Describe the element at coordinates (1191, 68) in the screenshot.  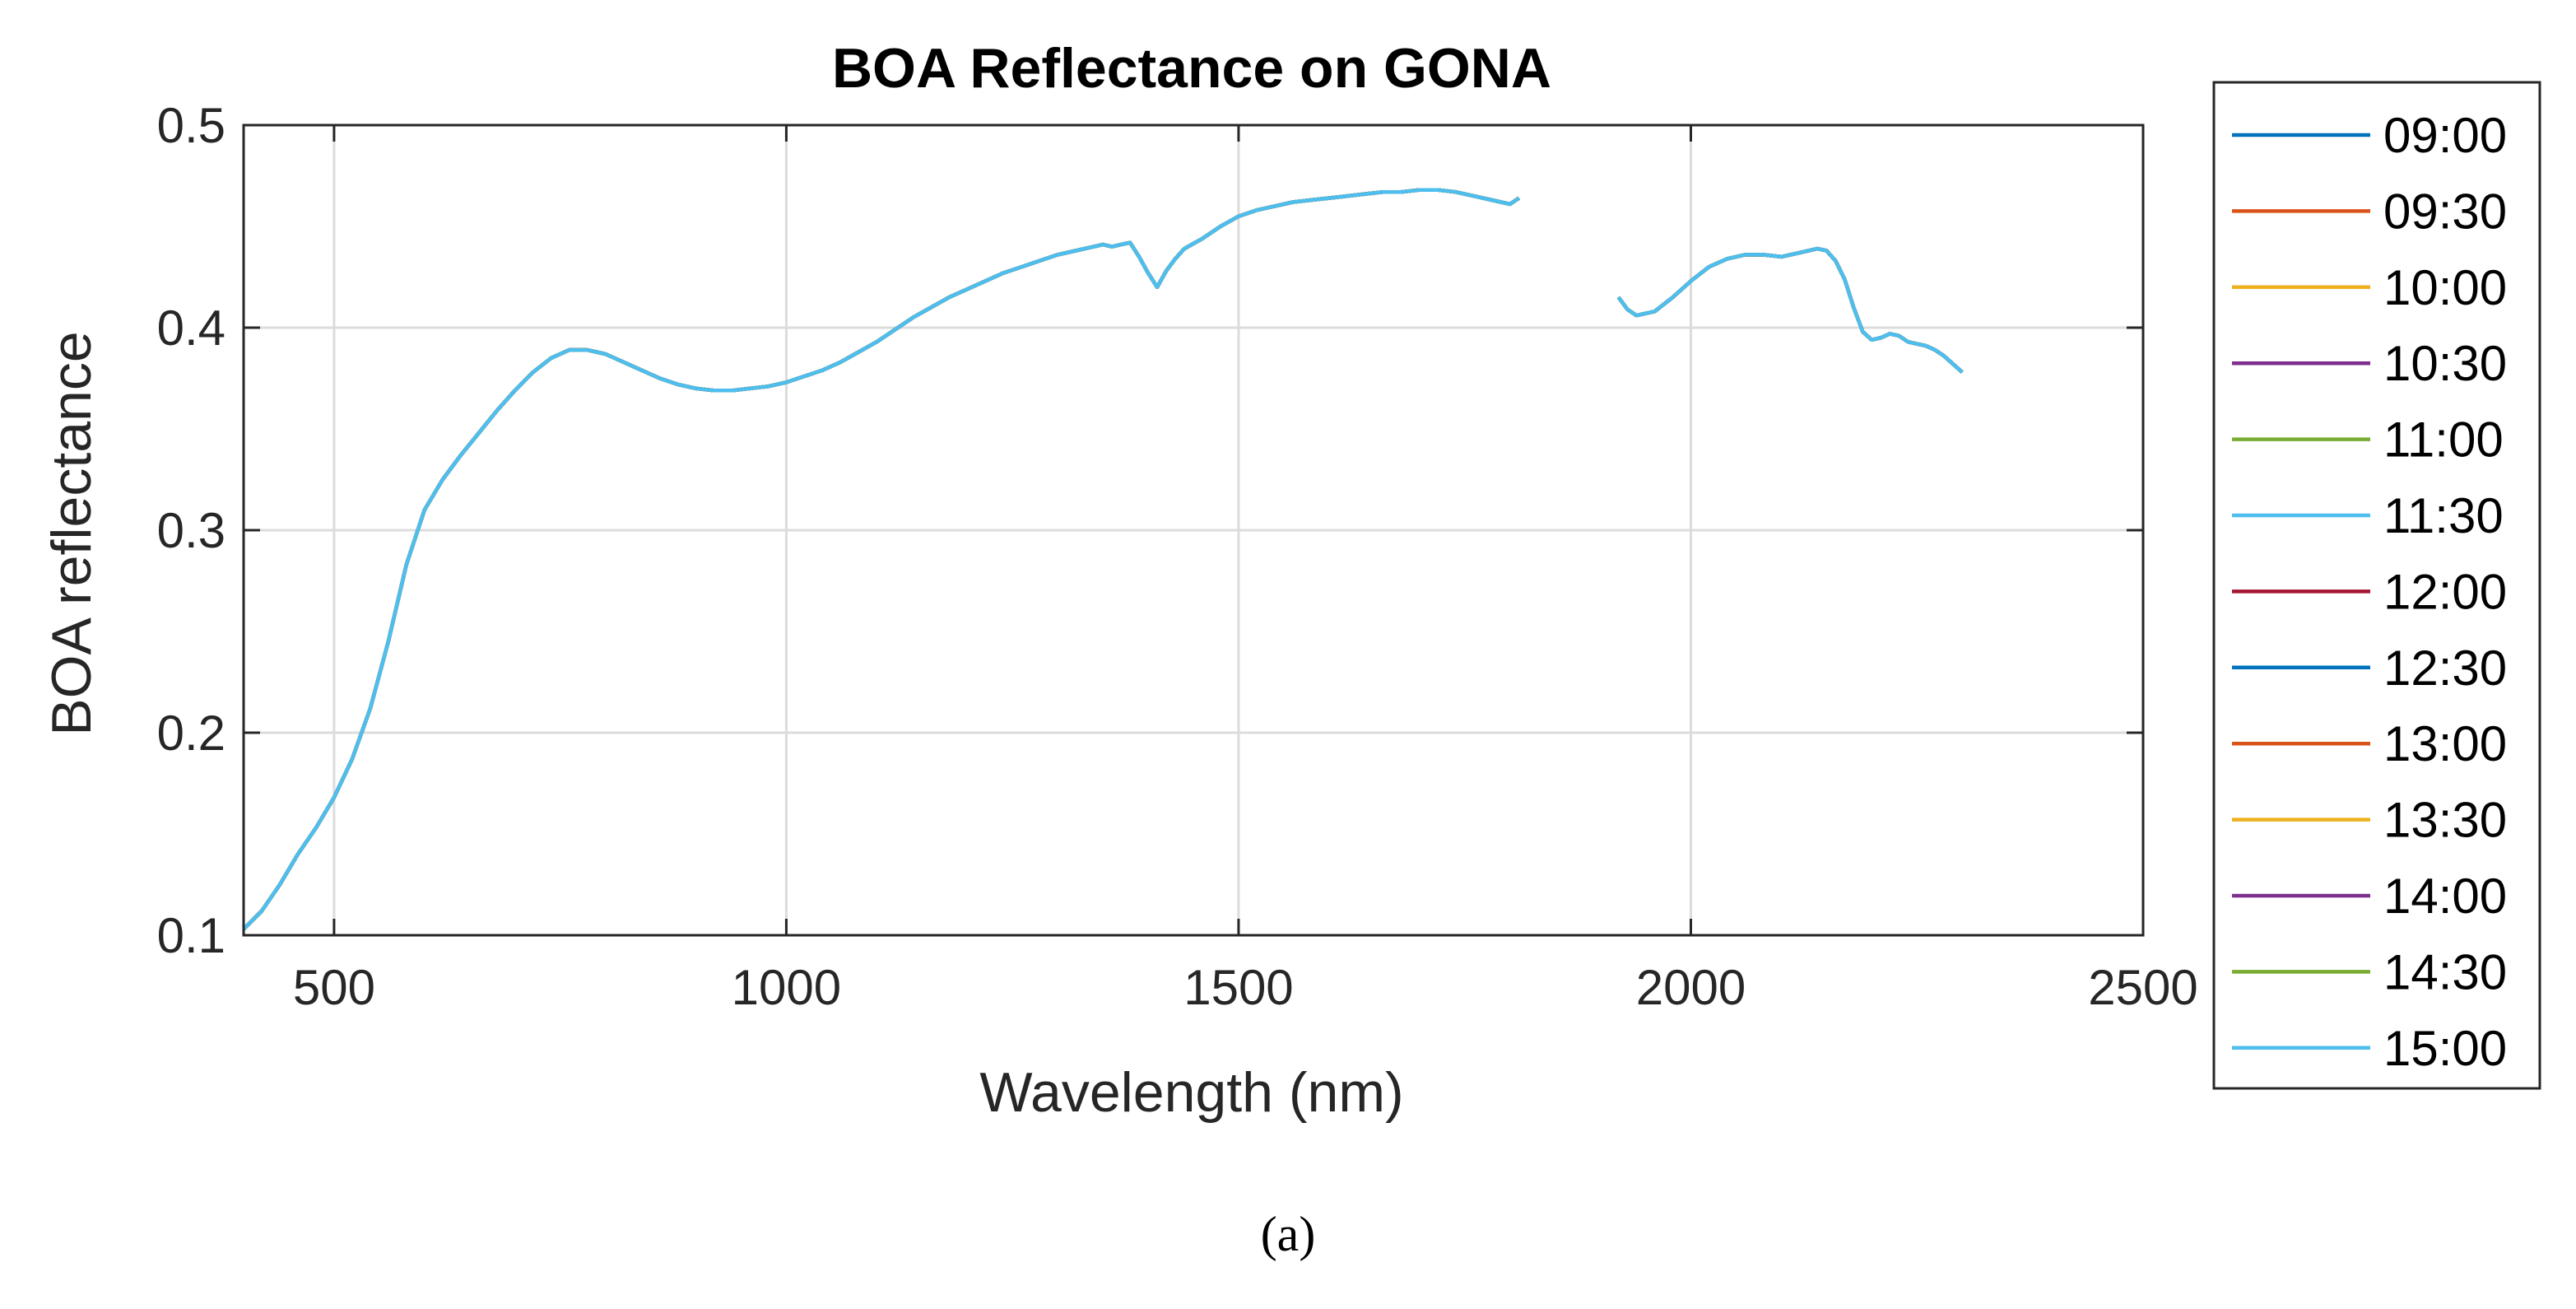
I see `chart-title: BOA Reflectance on GONA` at that location.